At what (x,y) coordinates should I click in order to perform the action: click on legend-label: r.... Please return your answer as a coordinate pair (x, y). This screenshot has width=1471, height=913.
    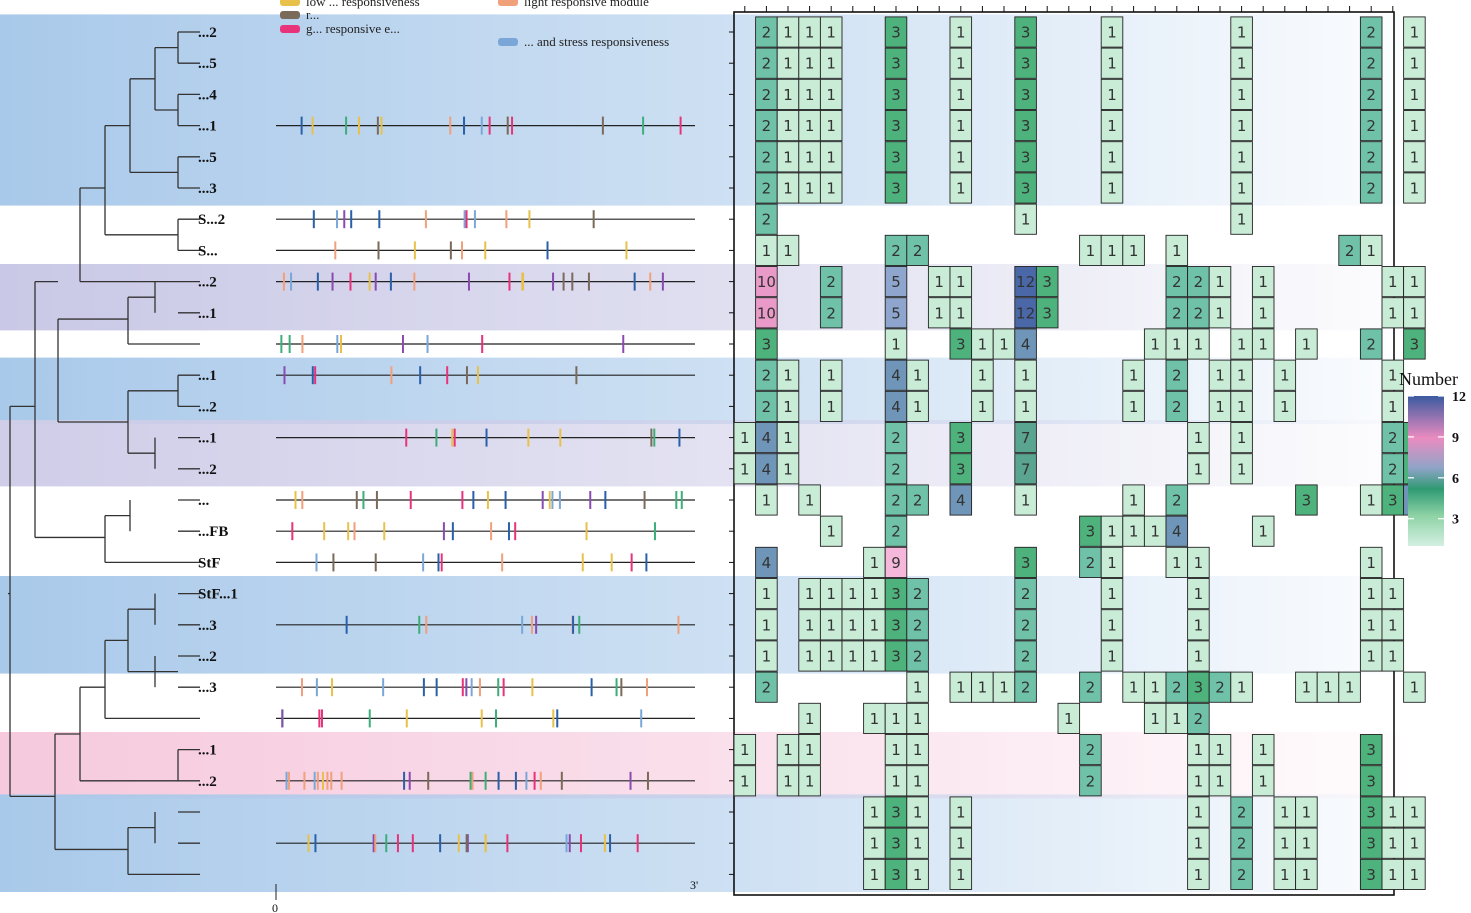
    Looking at the image, I should click on (312, 14).